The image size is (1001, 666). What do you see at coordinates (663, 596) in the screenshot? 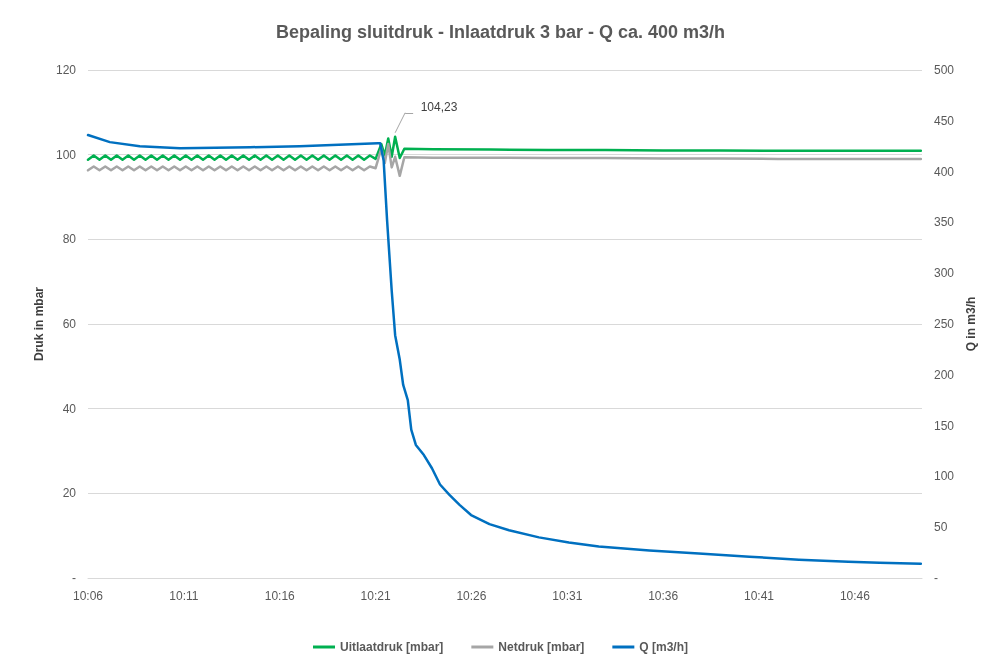
I see `x-tick-label: 10:36` at bounding box center [663, 596].